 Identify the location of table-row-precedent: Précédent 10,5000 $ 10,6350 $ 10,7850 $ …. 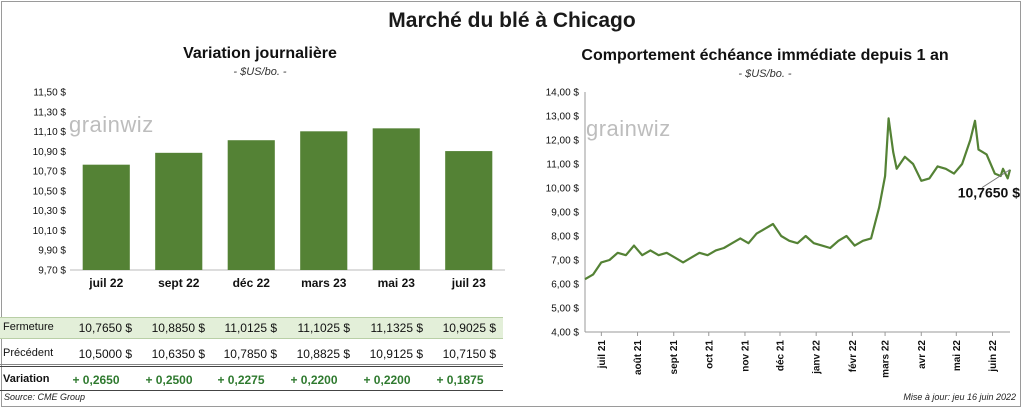
(251, 354).